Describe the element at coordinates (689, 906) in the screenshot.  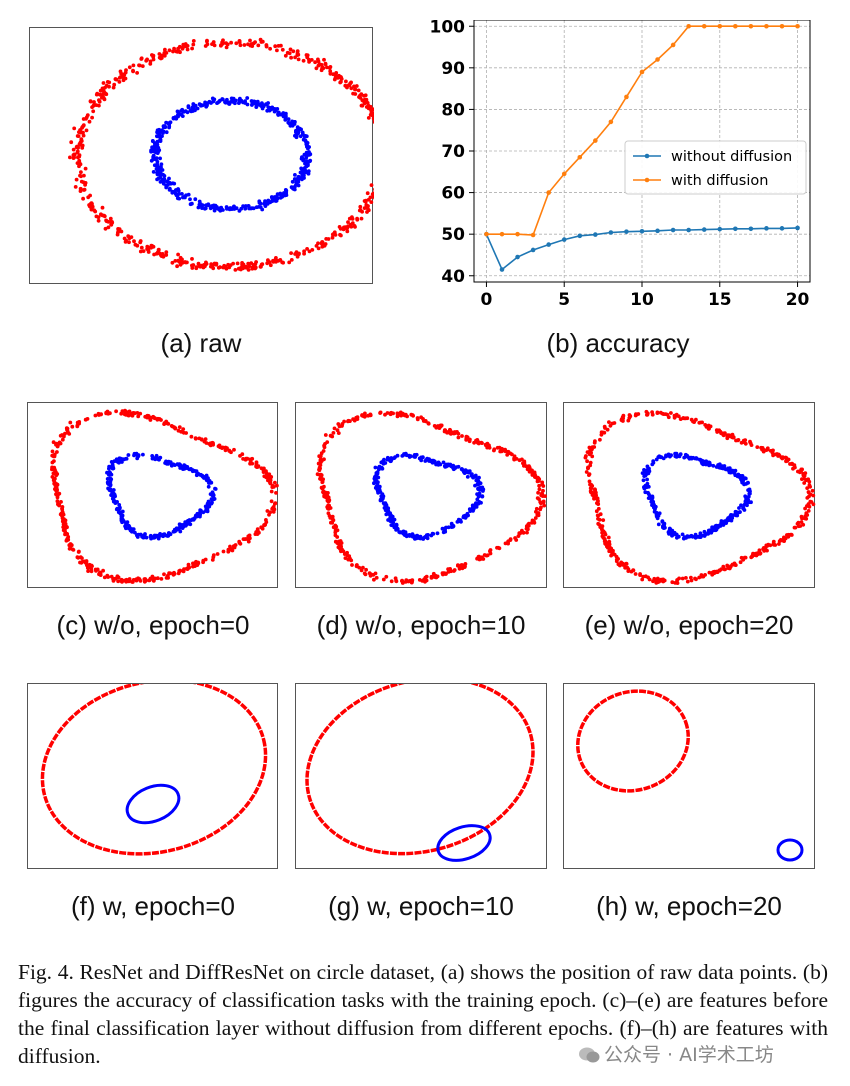
I see `panel-h-caption: (h) w, epoch=20` at that location.